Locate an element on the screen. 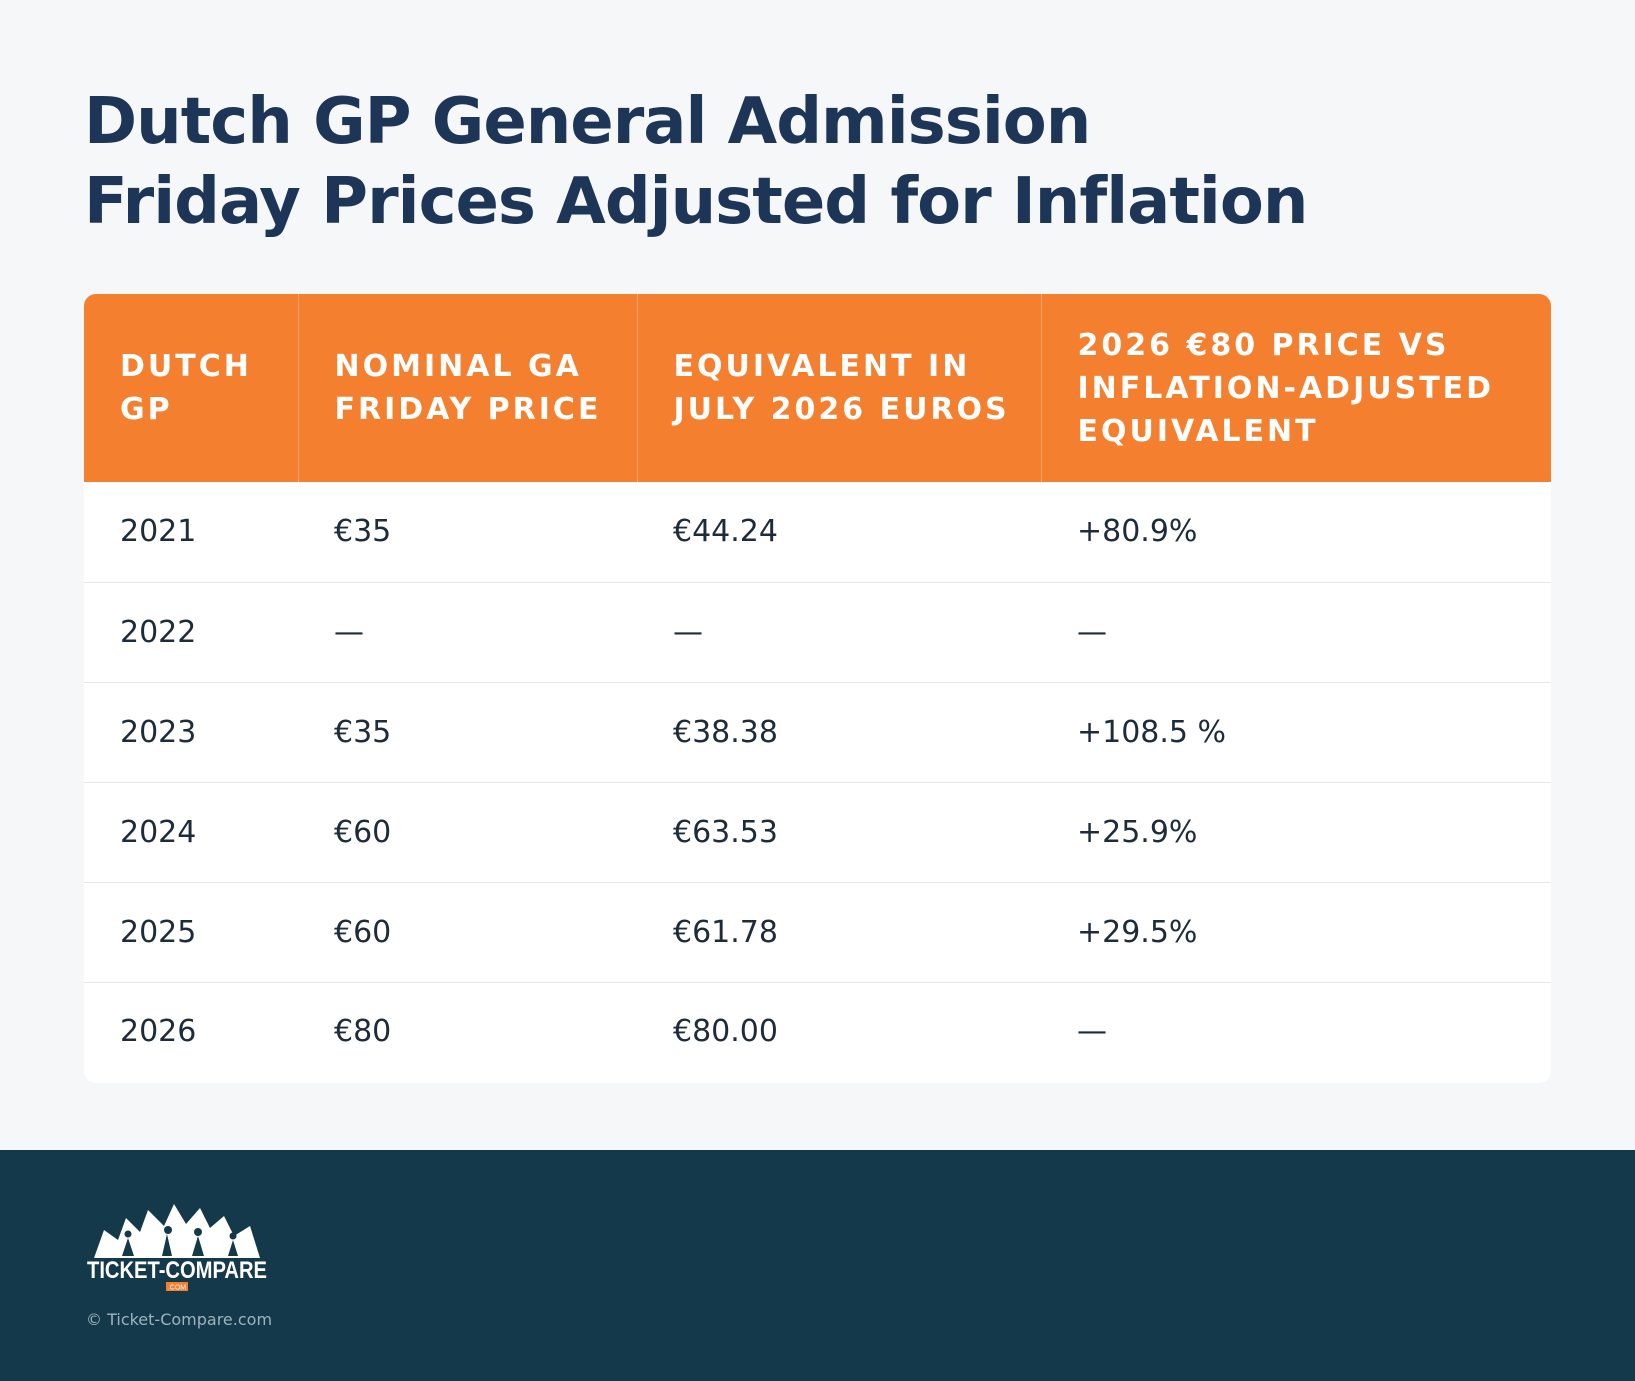  header-equivalent-2026: EQUIVALENT IN JULY 2026 EUROS is located at coordinates (838, 388).